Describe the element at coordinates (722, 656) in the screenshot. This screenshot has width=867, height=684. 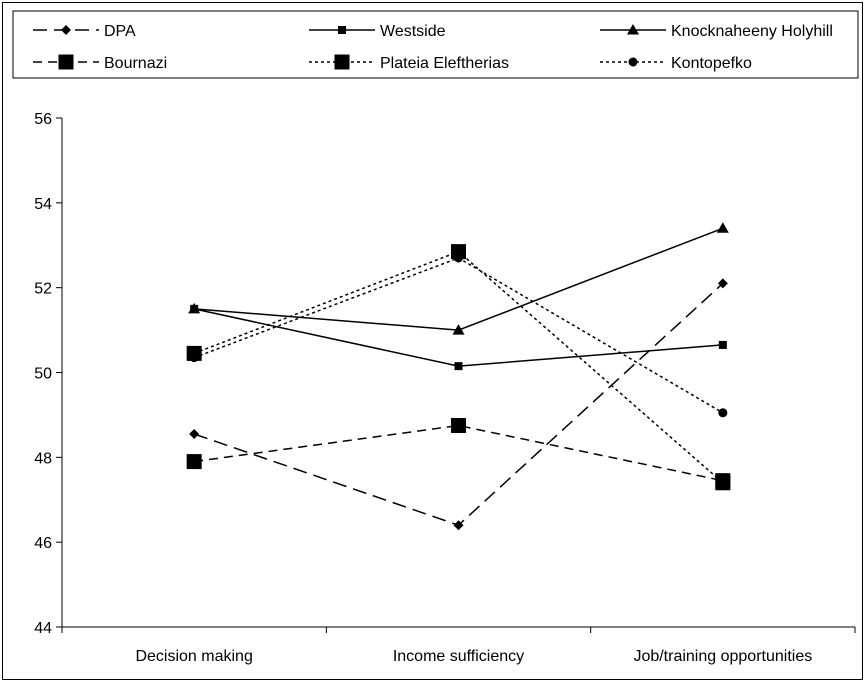
I see `x-tick-label: Job/training opportunities` at that location.